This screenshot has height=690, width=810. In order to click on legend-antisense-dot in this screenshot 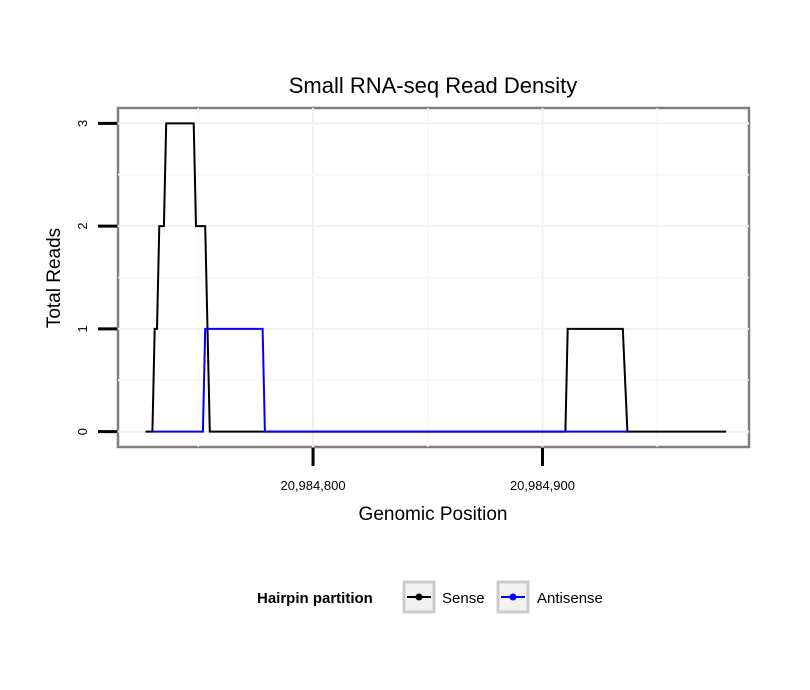, I will do `click(513, 597)`.